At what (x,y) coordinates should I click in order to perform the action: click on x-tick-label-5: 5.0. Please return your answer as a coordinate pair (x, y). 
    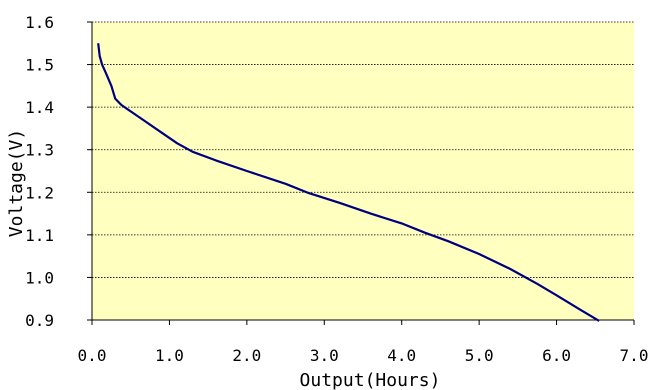
    Looking at the image, I should click on (479, 355).